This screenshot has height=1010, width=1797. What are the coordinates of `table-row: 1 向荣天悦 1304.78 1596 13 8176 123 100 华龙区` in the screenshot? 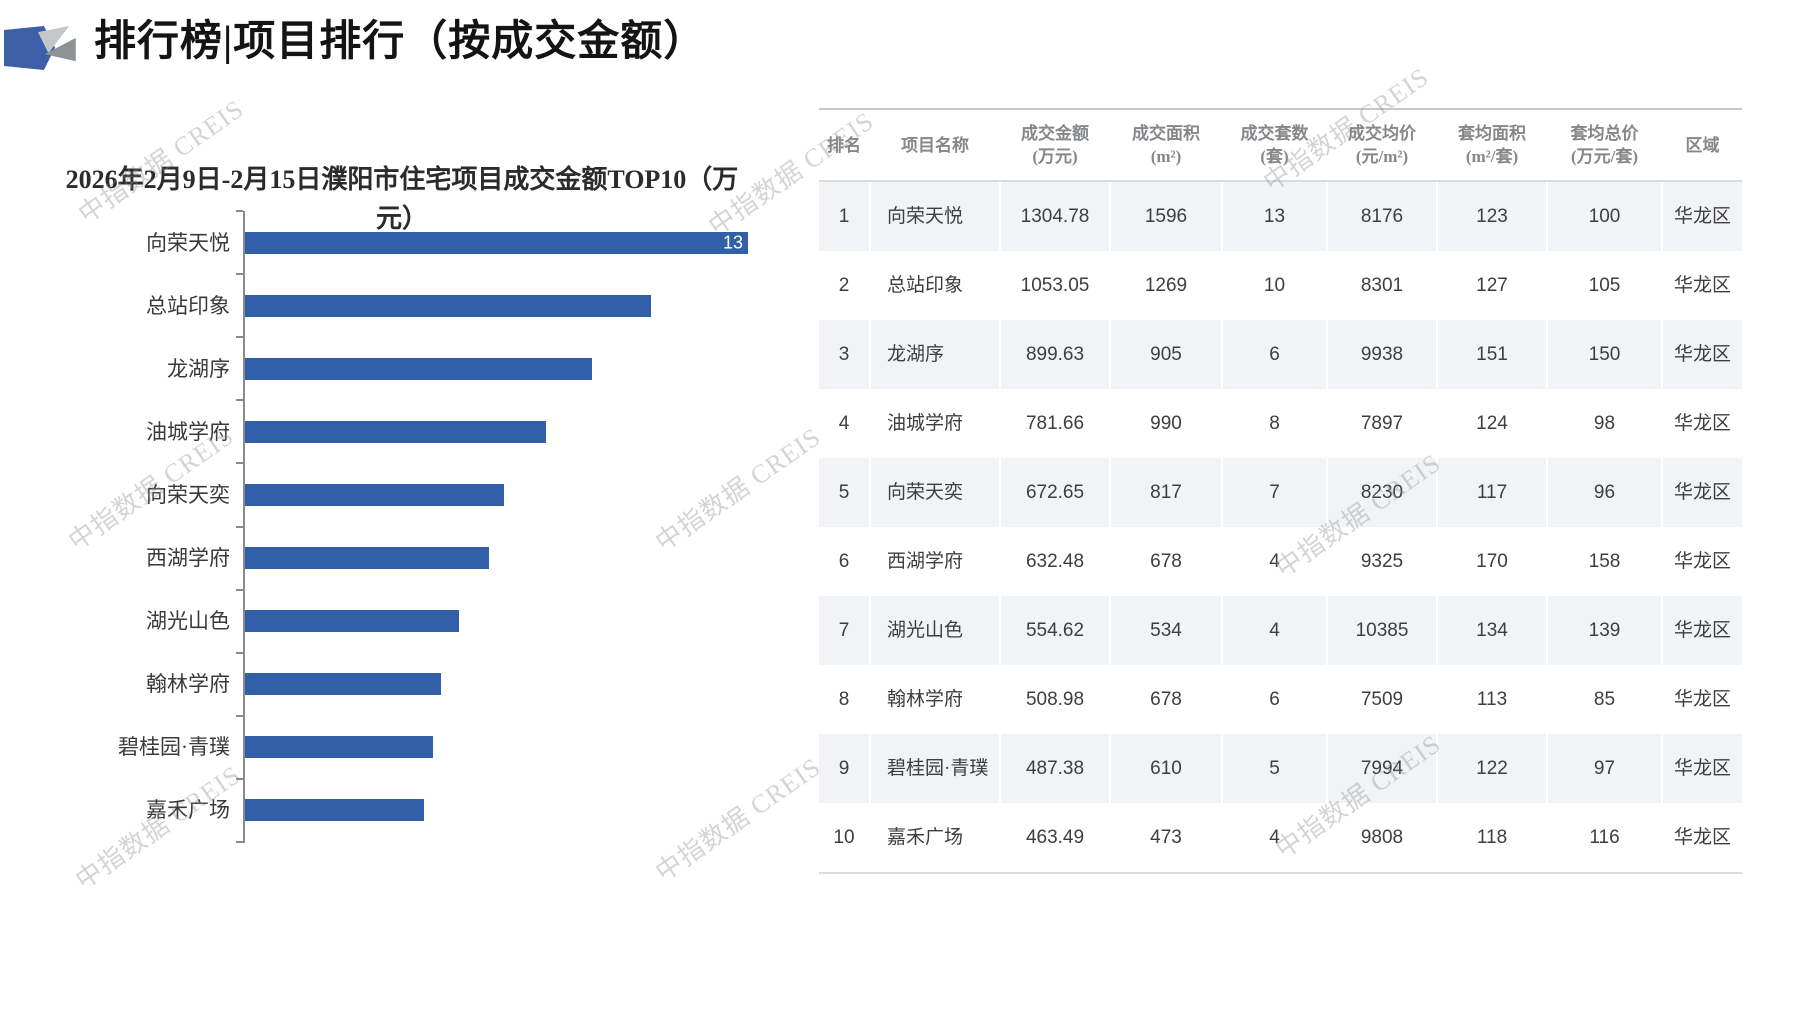 It's located at (1280, 216).